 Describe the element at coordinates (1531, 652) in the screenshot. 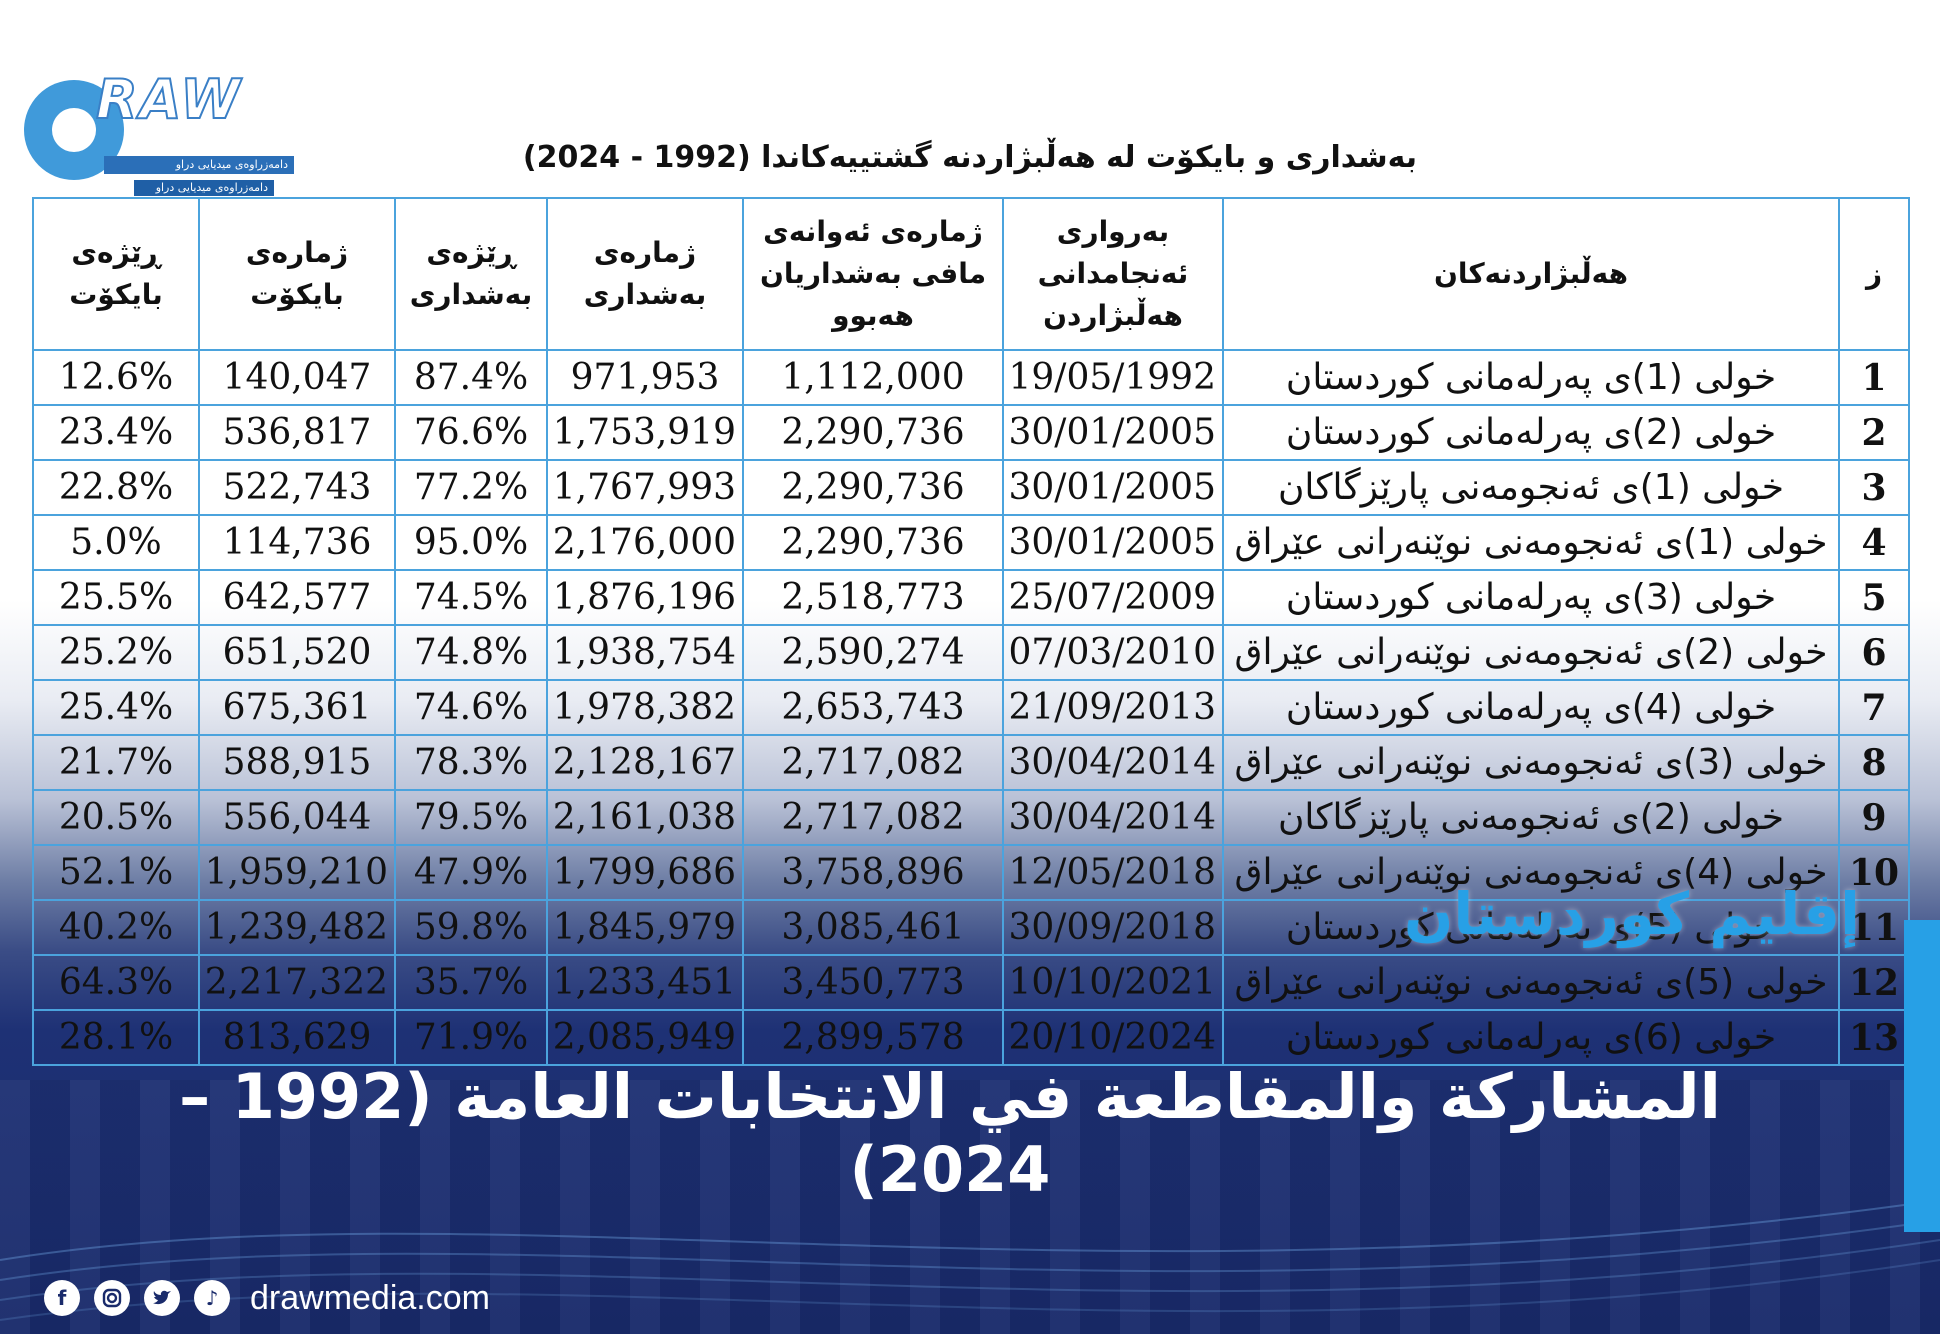

I see `election-name: خولی (2)ی ئەنجومەنی نوێنەرانی عێراق` at that location.